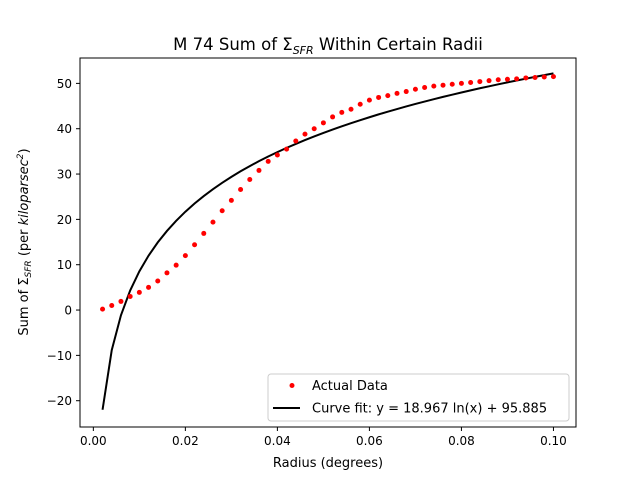 This screenshot has width=640, height=480. I want to click on y-tick-label: −20, so click(59, 401).